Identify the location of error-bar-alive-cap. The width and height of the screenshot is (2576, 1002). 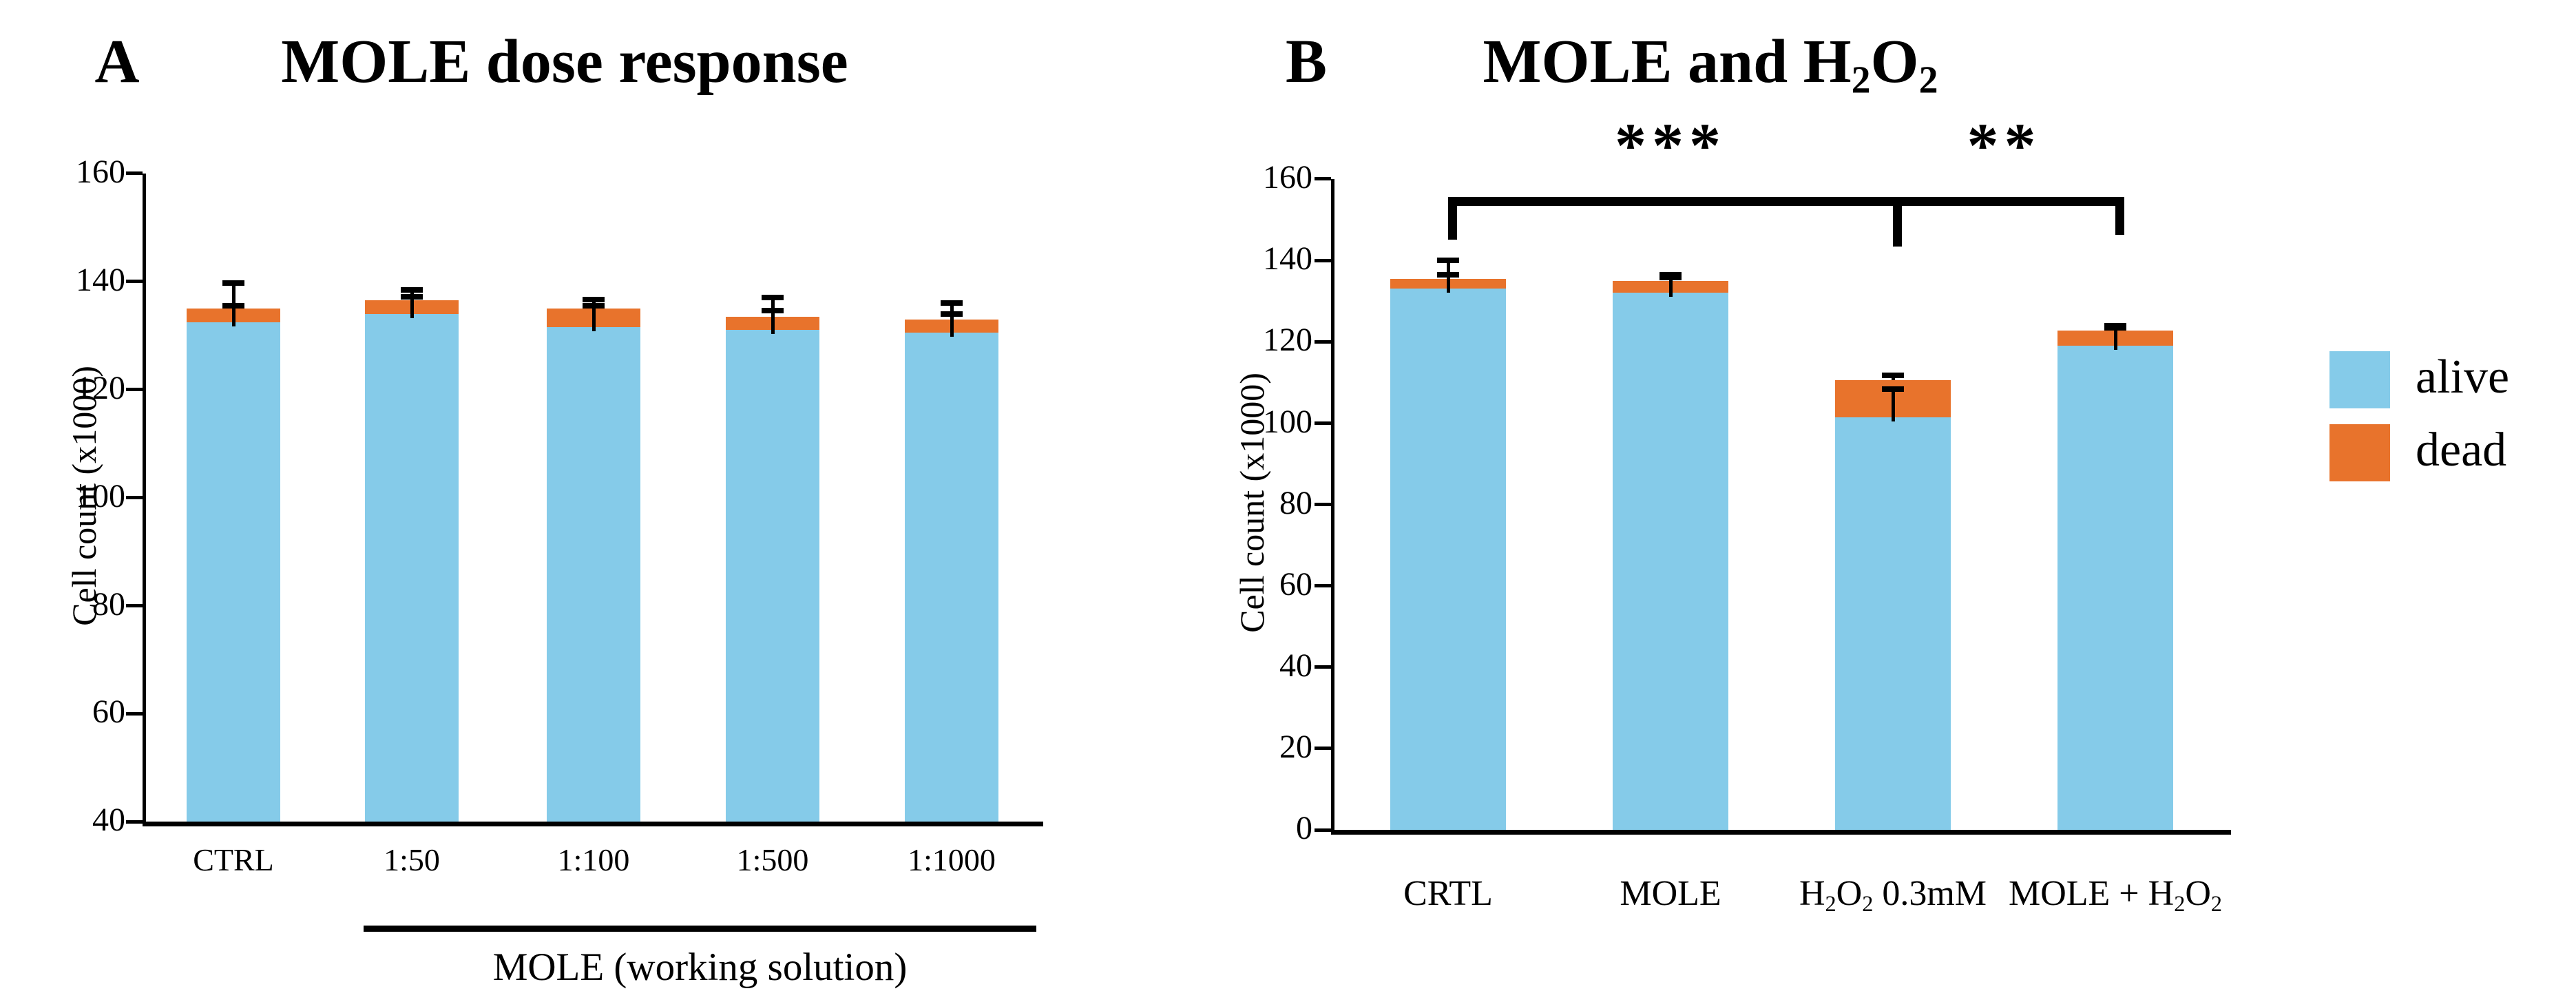
(1893, 389).